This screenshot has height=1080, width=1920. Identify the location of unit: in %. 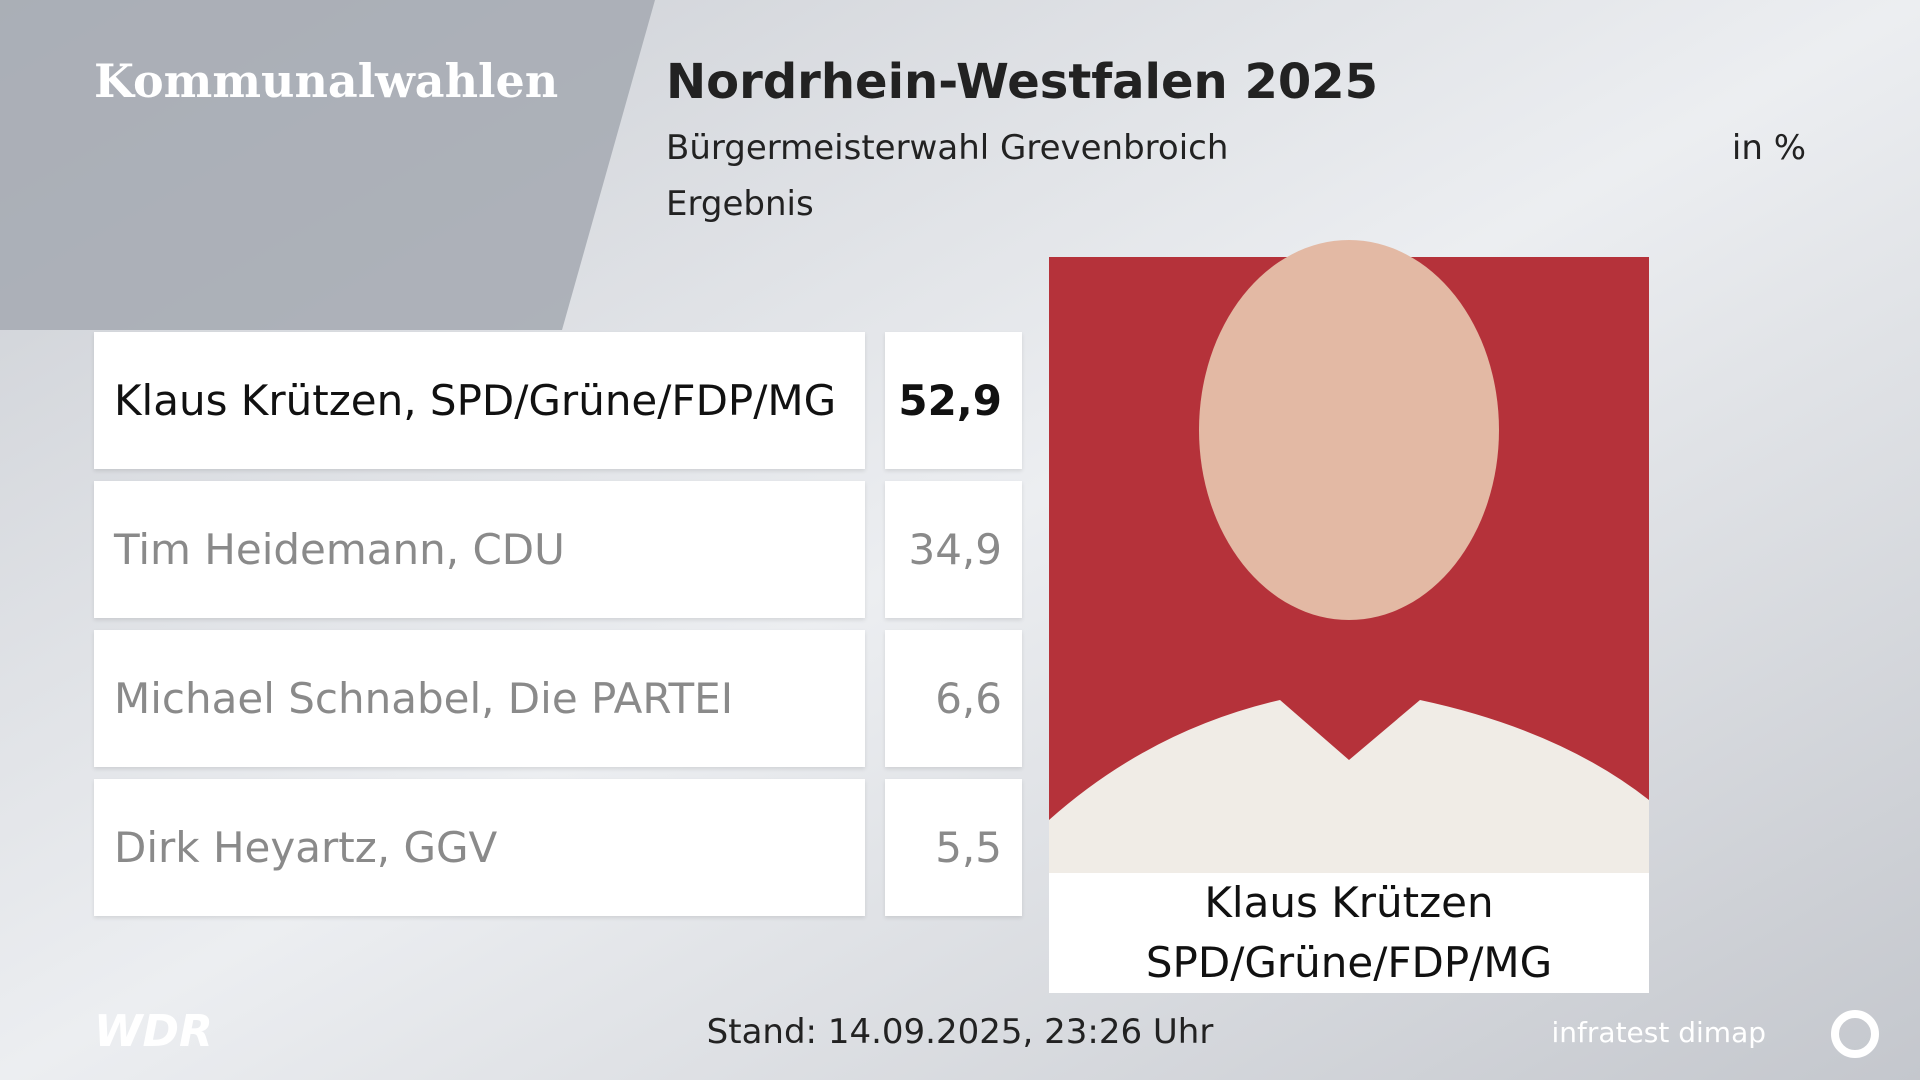
(1768, 148).